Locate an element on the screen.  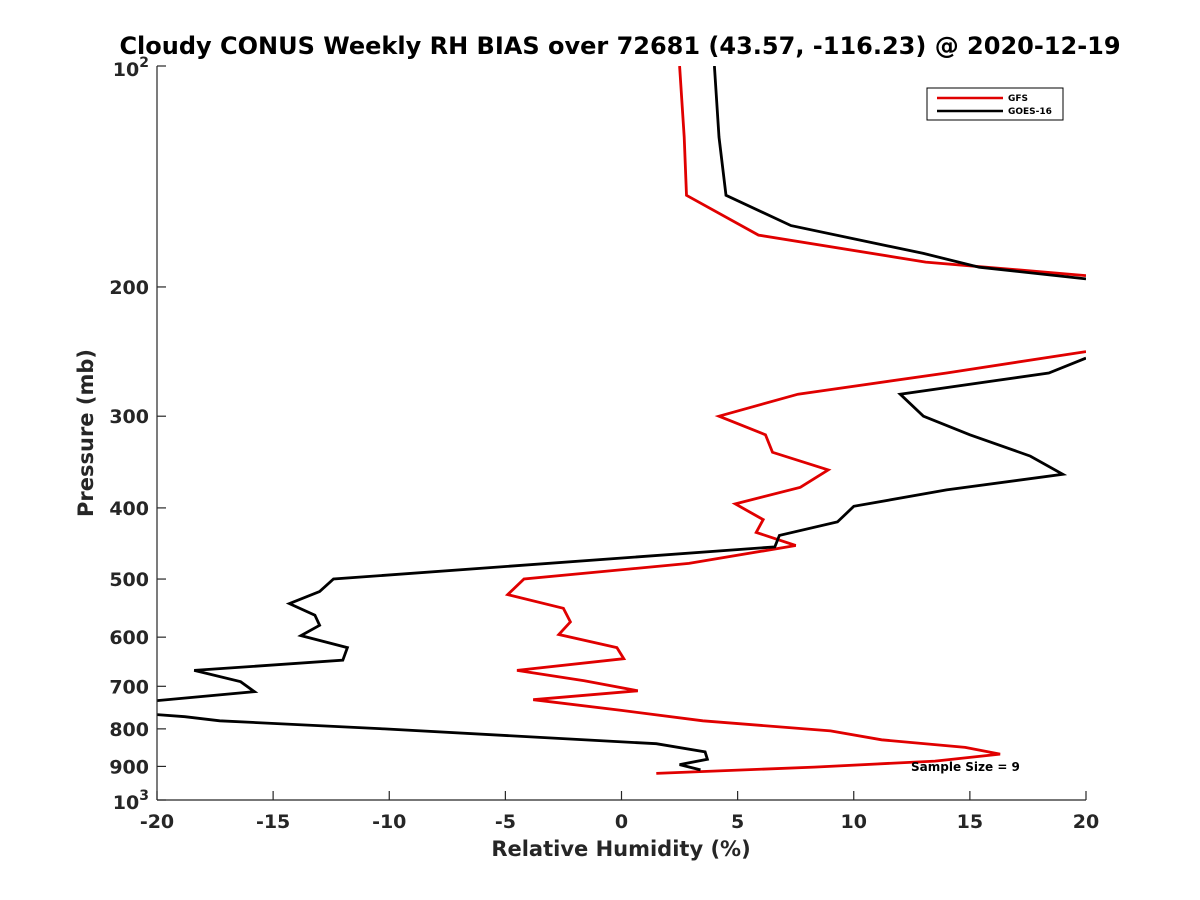
sample-size-annotation: Sample Size = 9 is located at coordinates (965, 767).